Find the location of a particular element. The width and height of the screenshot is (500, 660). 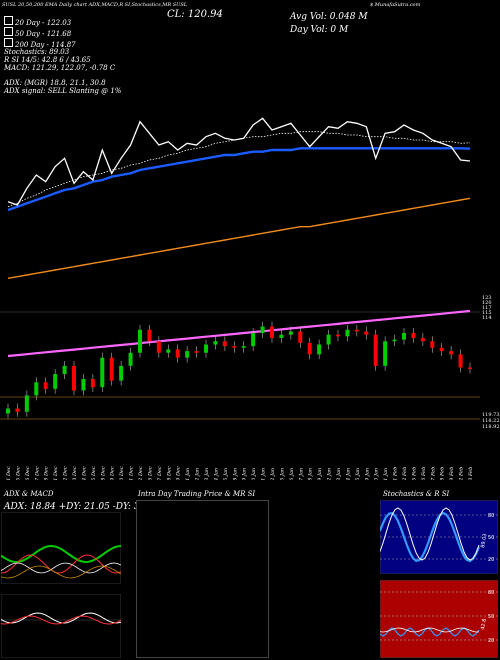

stoch-rsi-title: Stochastics & R SI is located at coordinates (416, 494).